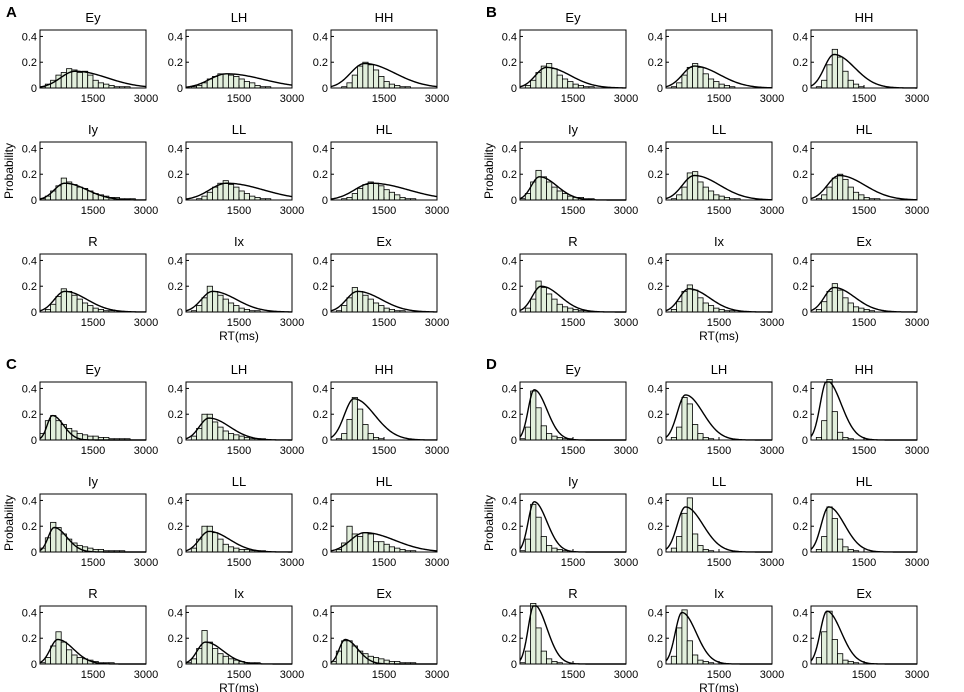 The height and width of the screenshot is (692, 964). What do you see at coordinates (861, 57) in the screenshot?
I see `subplot-hh: HH 0 0.2 0.4 1500 3000` at bounding box center [861, 57].